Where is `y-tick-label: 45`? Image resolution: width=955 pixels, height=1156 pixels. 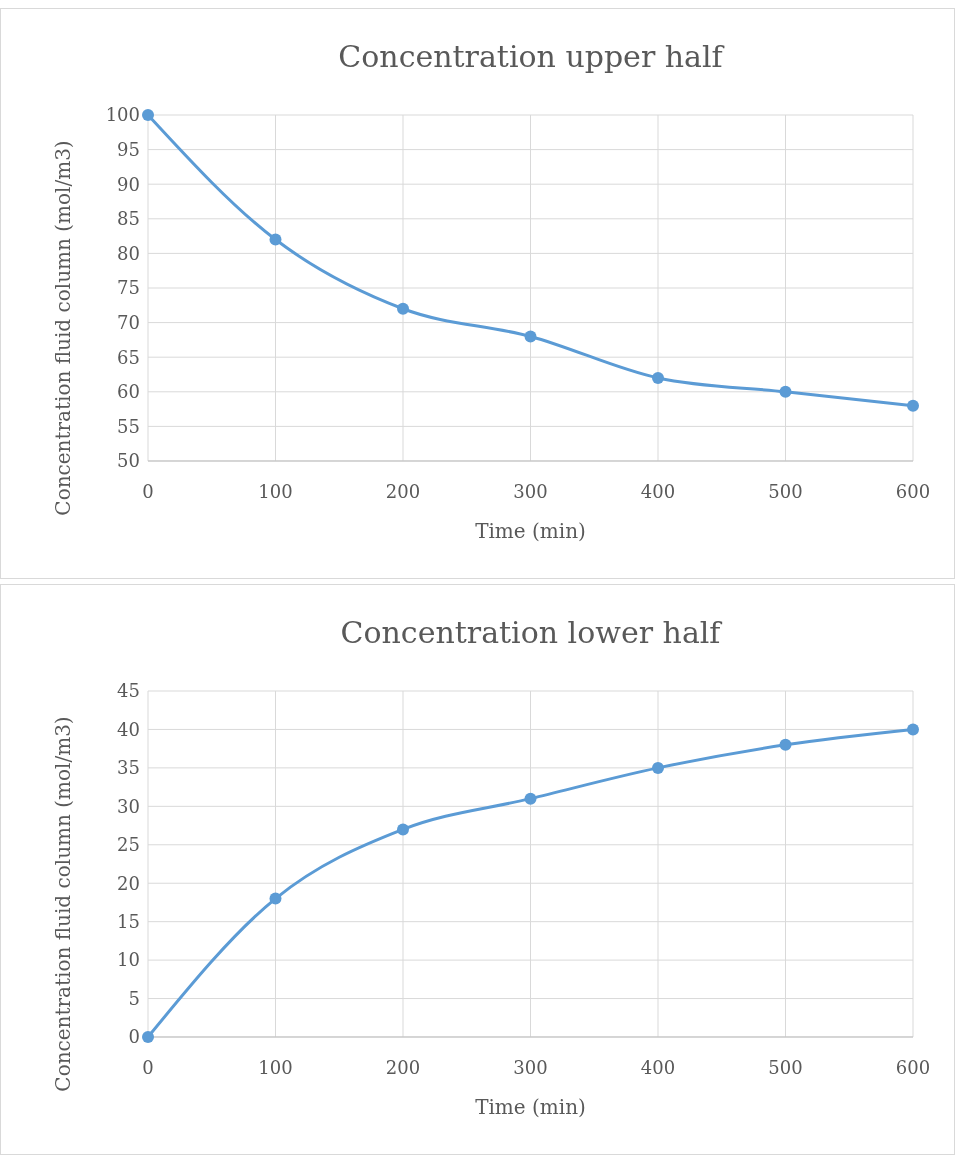
y-tick-label: 45 is located at coordinates (128, 691).